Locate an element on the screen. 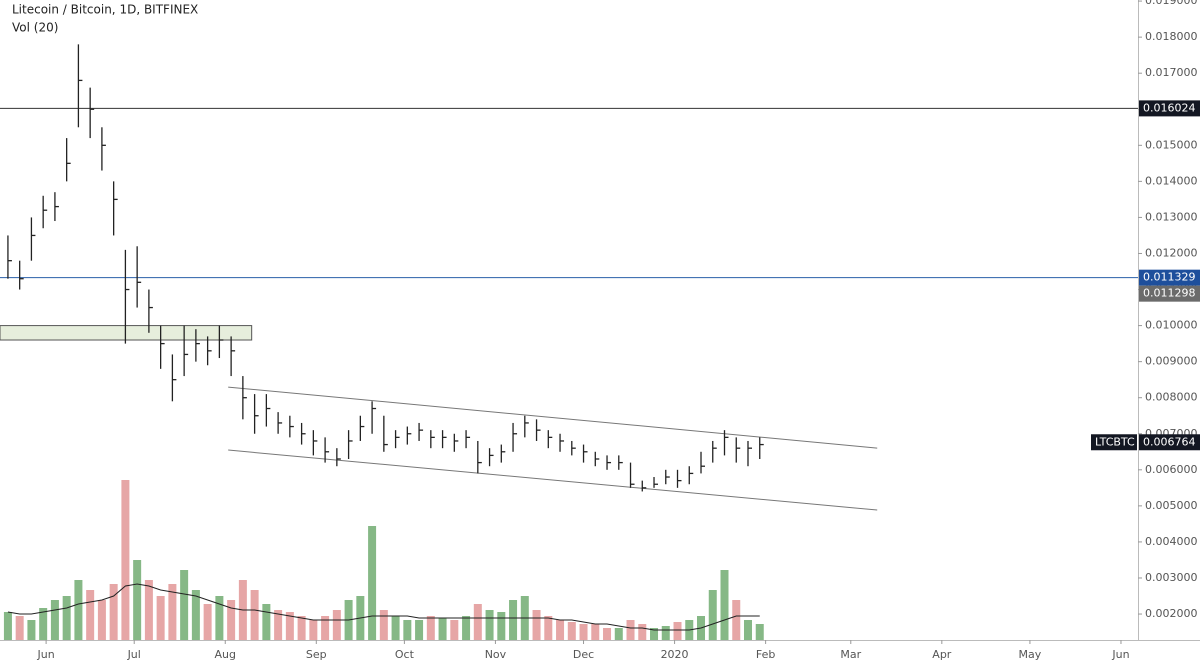  y-tick-label: 0.008000 is located at coordinates (1171, 397).